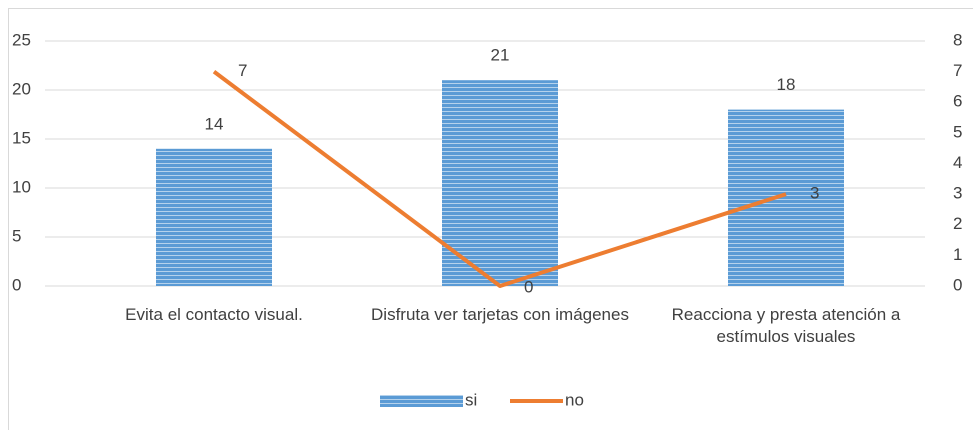  What do you see at coordinates (957, 70) in the screenshot?
I see `y2-tick-label: 7` at bounding box center [957, 70].